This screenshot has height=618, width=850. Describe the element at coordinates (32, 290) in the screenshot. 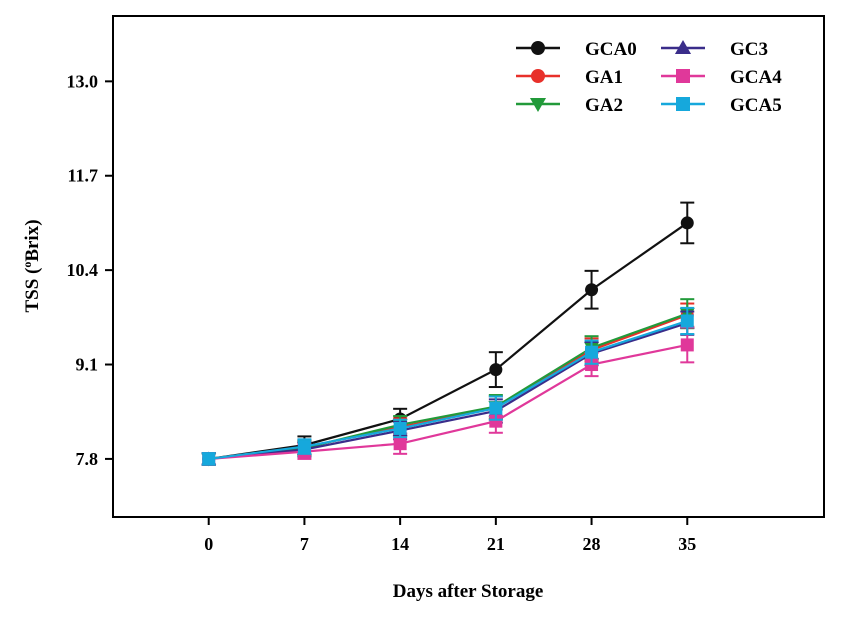

I see `y-axis-title-prefix: TSS (` at that location.